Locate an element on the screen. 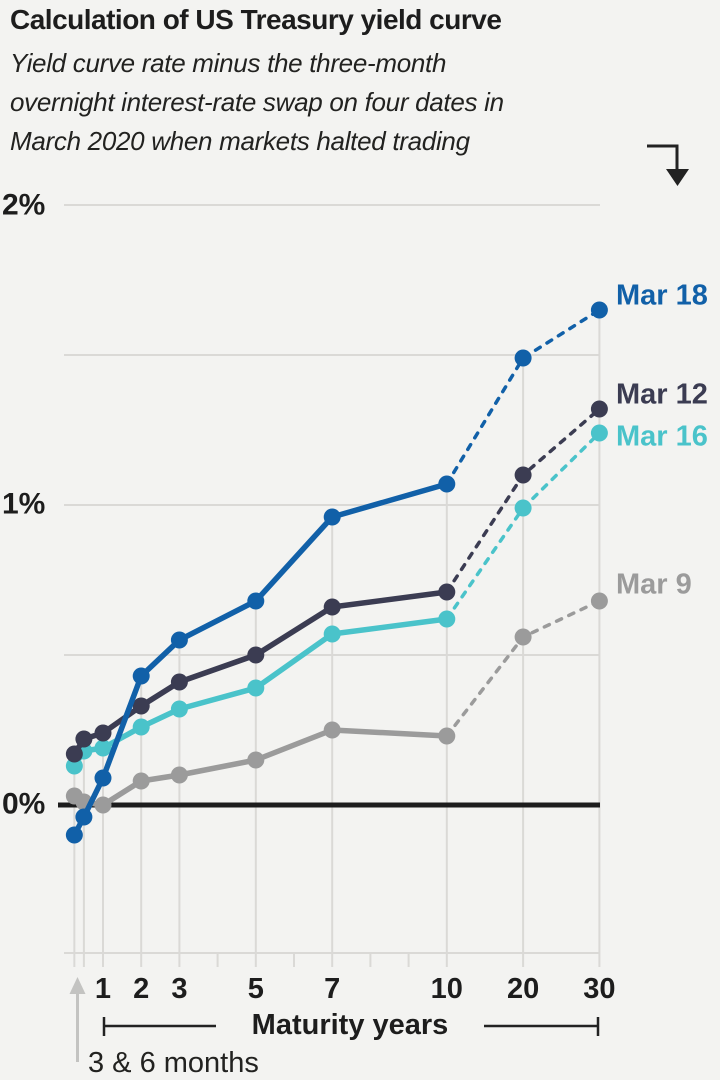 Image resolution: width=720 pixels, height=1080 pixels. page-title: Calculation of US Treasury yield curve is located at coordinates (256, 19).